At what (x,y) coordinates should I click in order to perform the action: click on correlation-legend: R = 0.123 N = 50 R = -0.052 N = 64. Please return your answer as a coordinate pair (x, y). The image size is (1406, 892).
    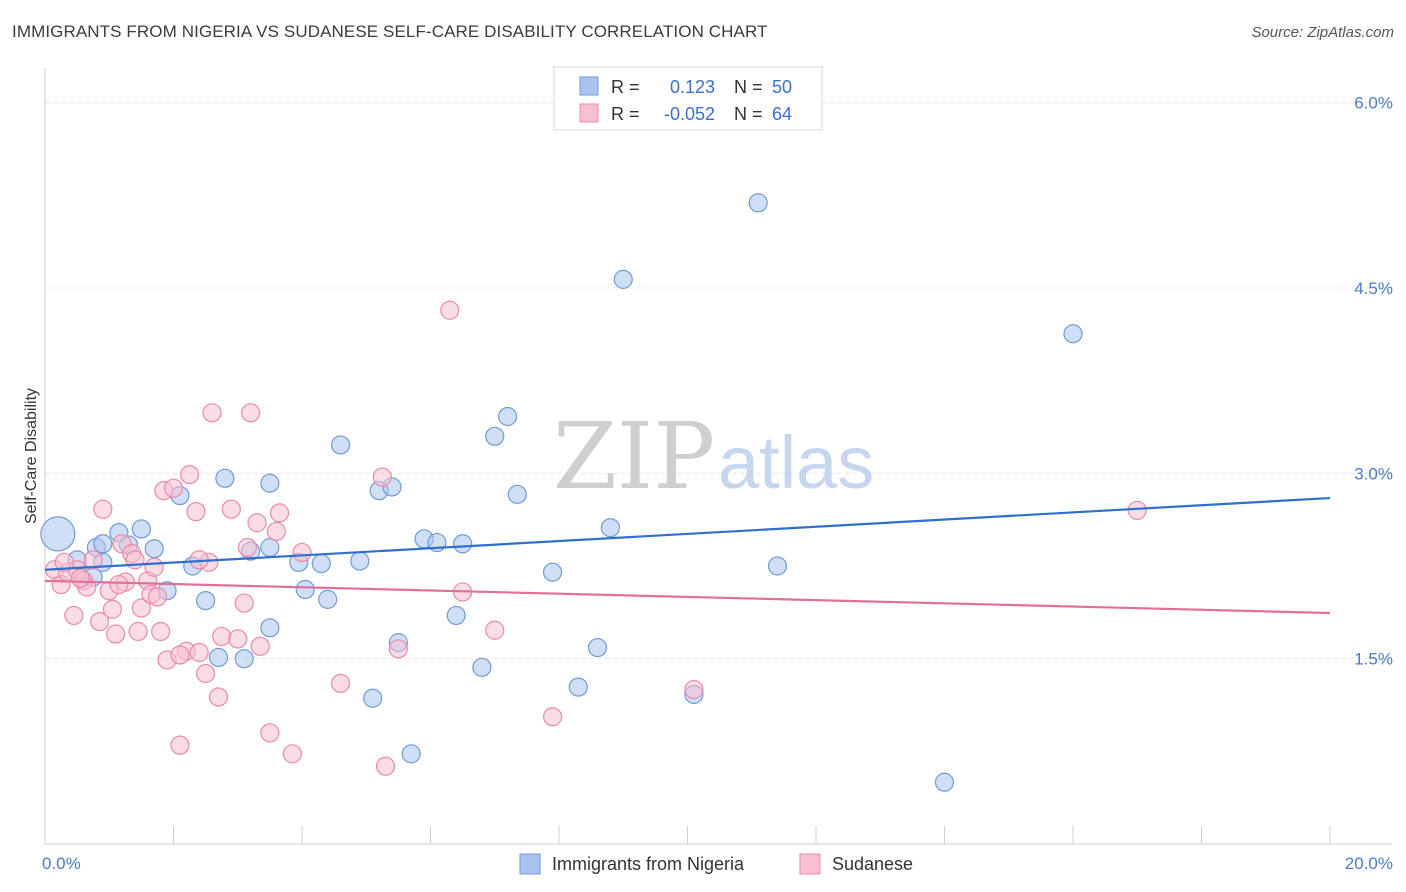
    Looking at the image, I should click on (688, 98).